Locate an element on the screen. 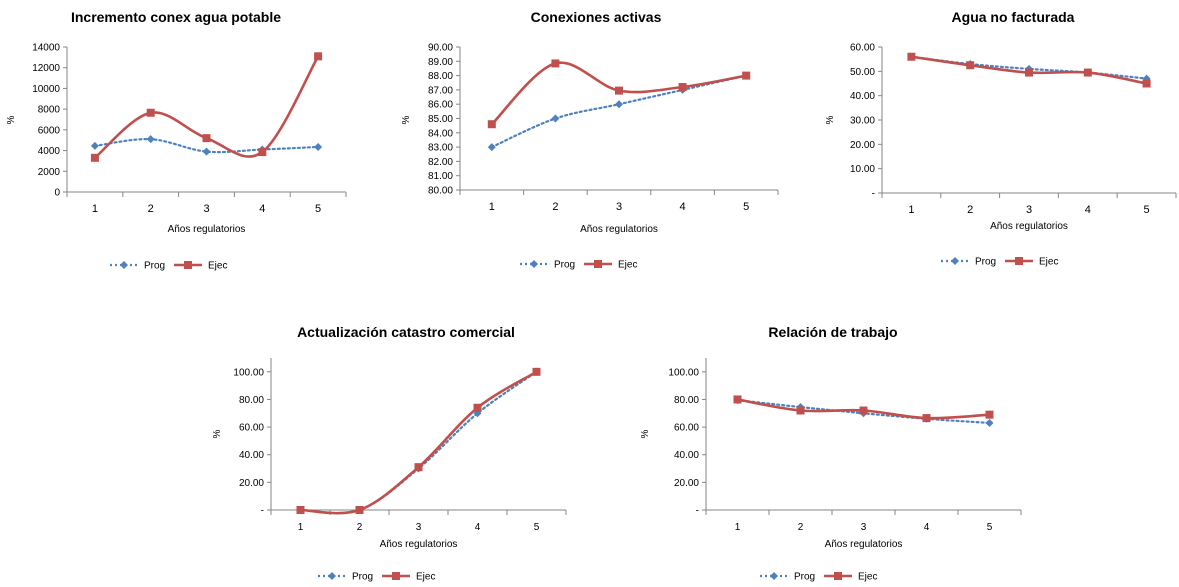 Image resolution: width=1179 pixels, height=587 pixels. legend-label: Ejec is located at coordinates (627, 265).